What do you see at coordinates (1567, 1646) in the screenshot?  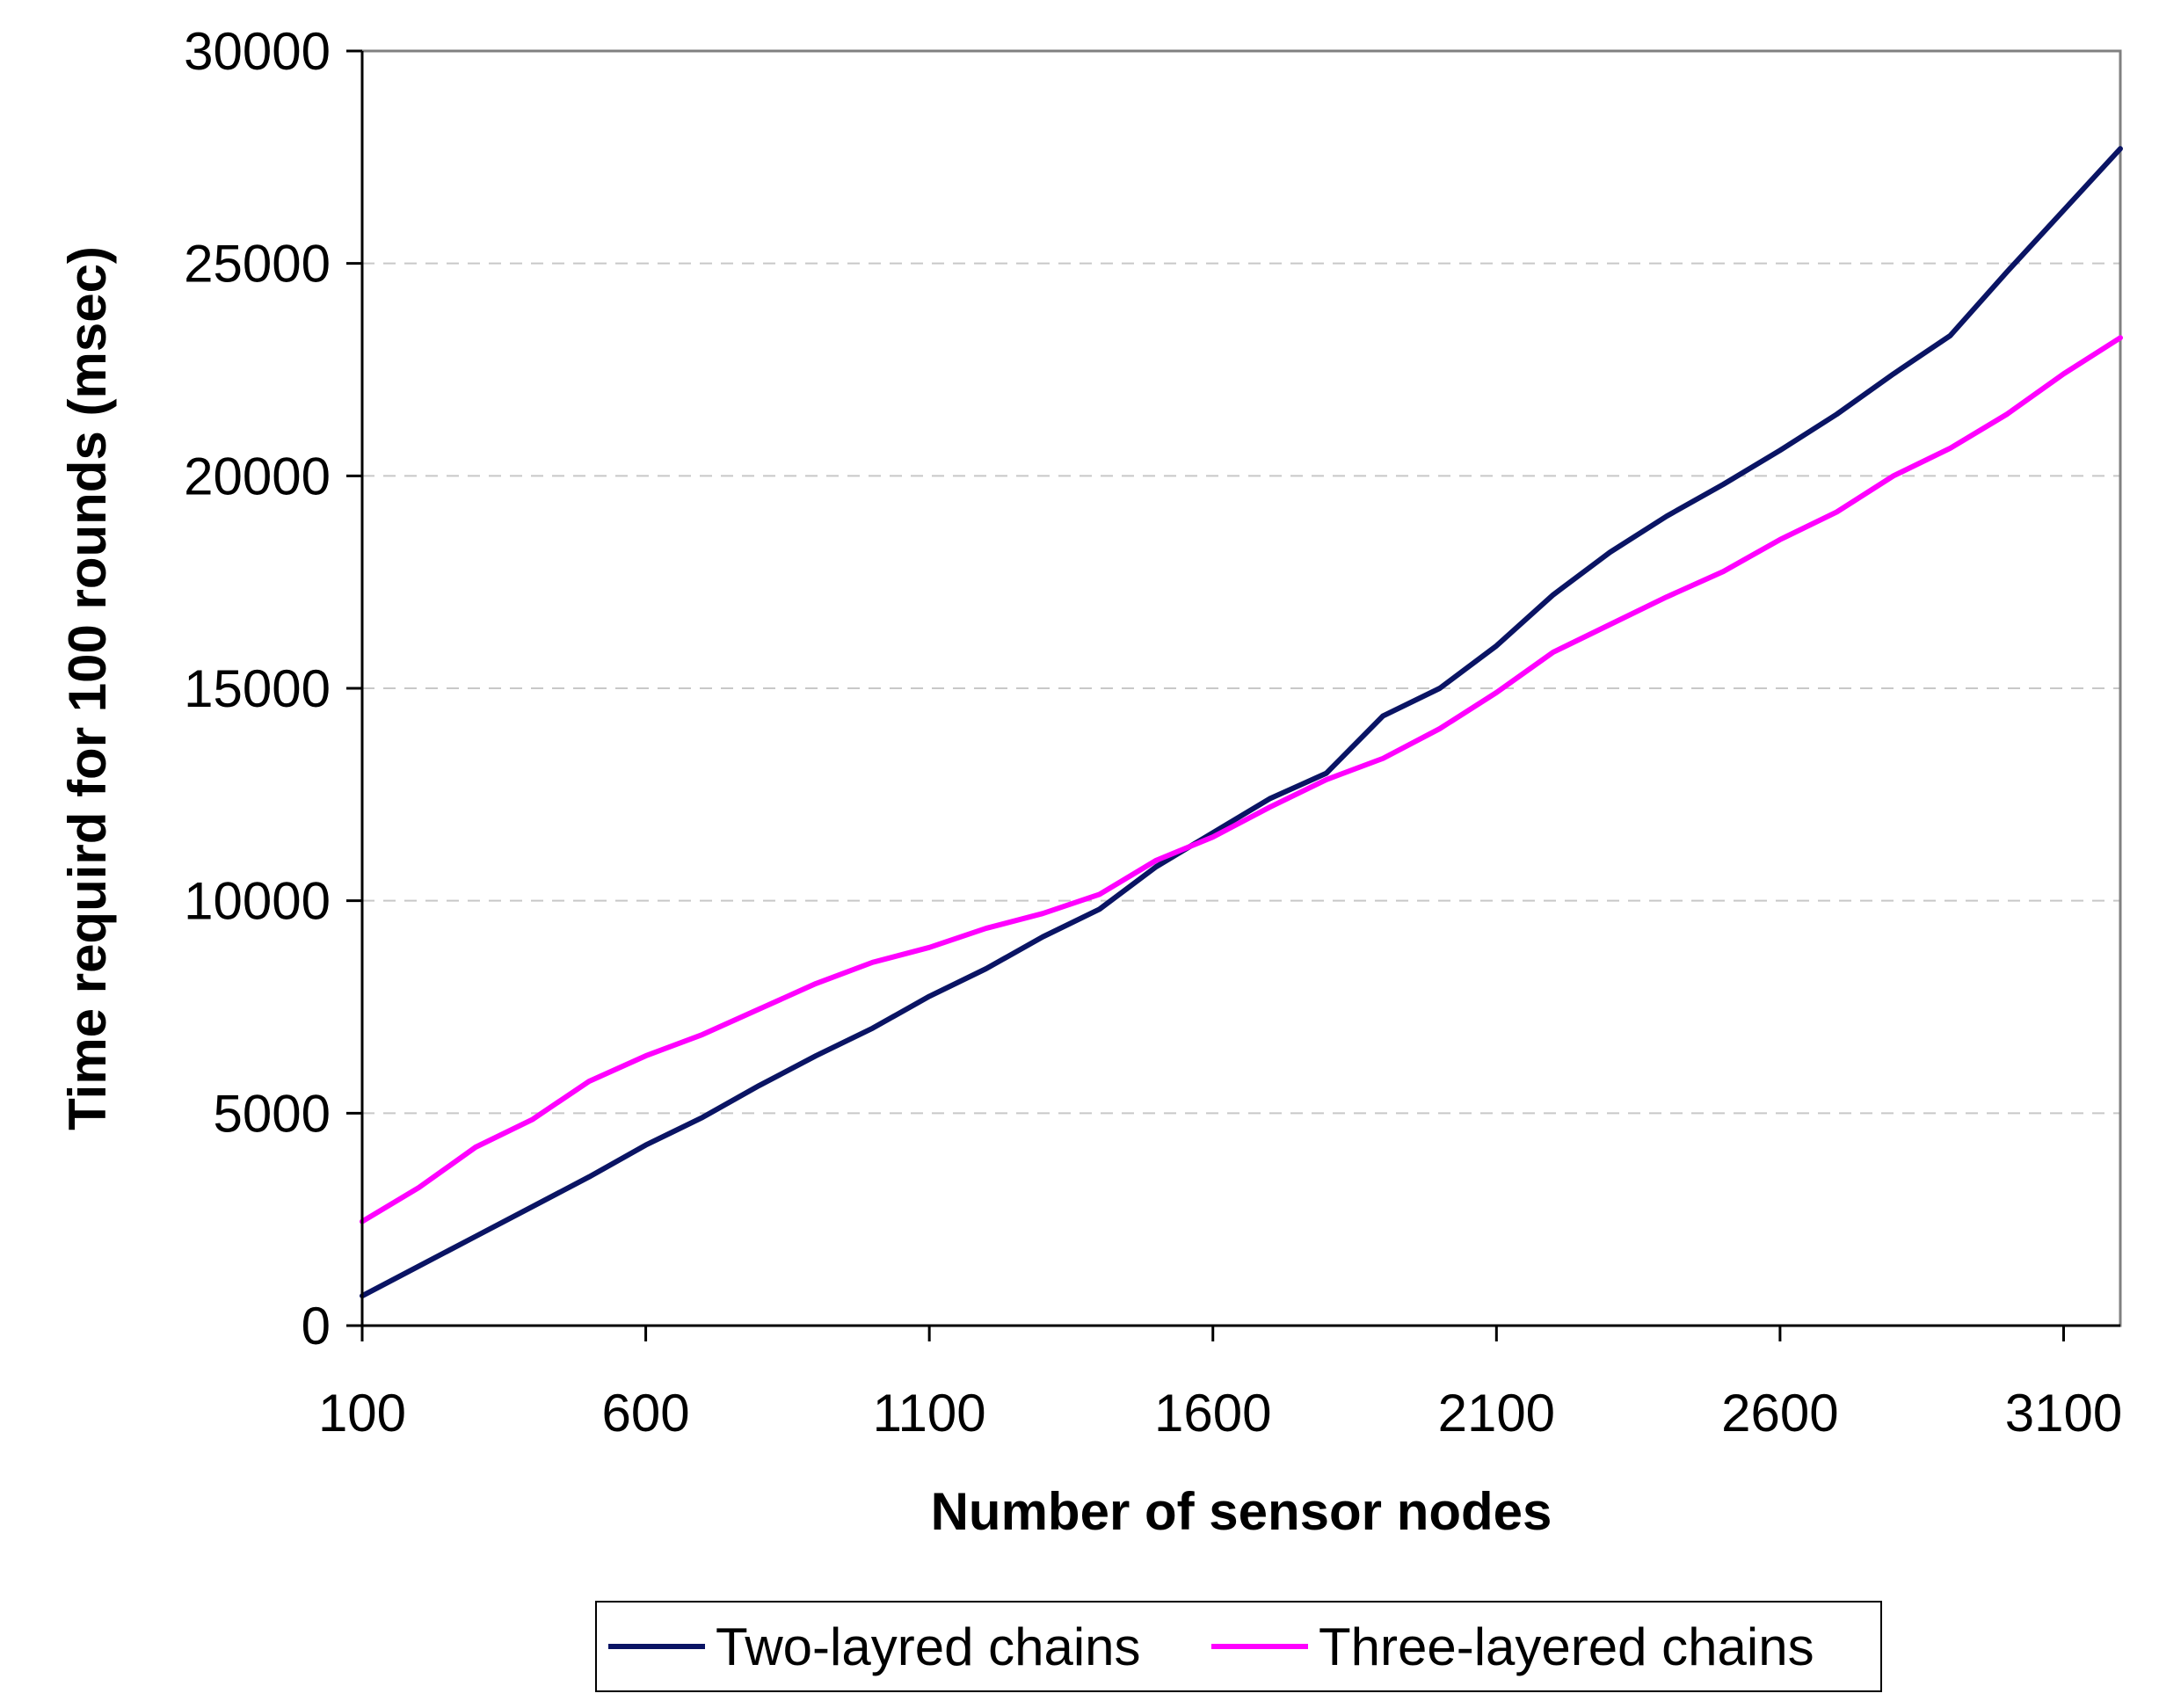 I see `legend-label-1: Three-layered chains` at bounding box center [1567, 1646].